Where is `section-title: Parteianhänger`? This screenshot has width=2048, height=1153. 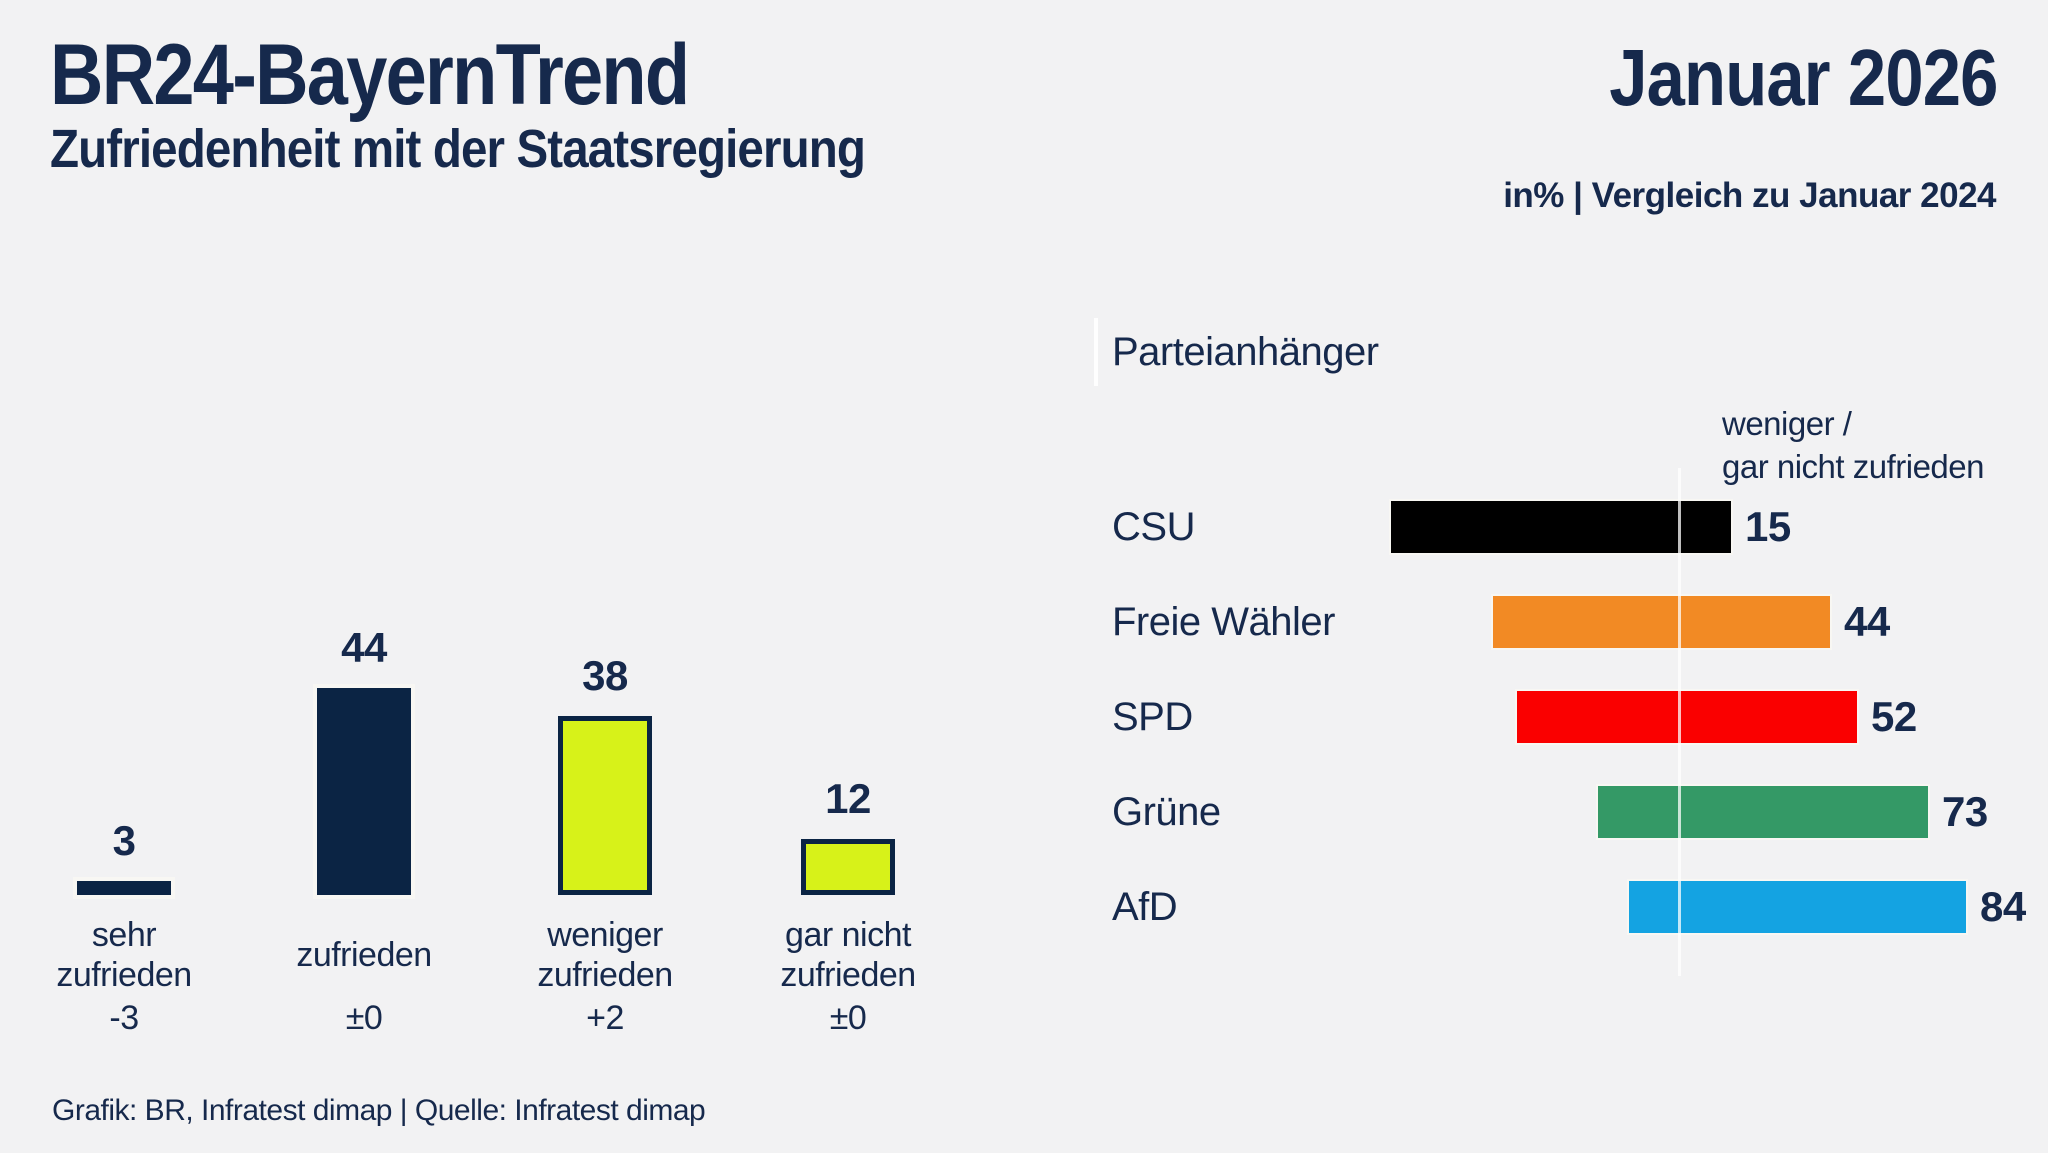 section-title: Parteianhänger is located at coordinates (1245, 352).